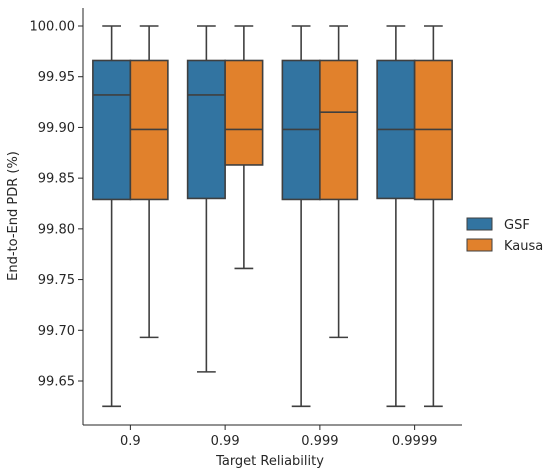  Describe the element at coordinates (269, 461) in the screenshot. I see `x-axis-title: Target Reliability` at that location.